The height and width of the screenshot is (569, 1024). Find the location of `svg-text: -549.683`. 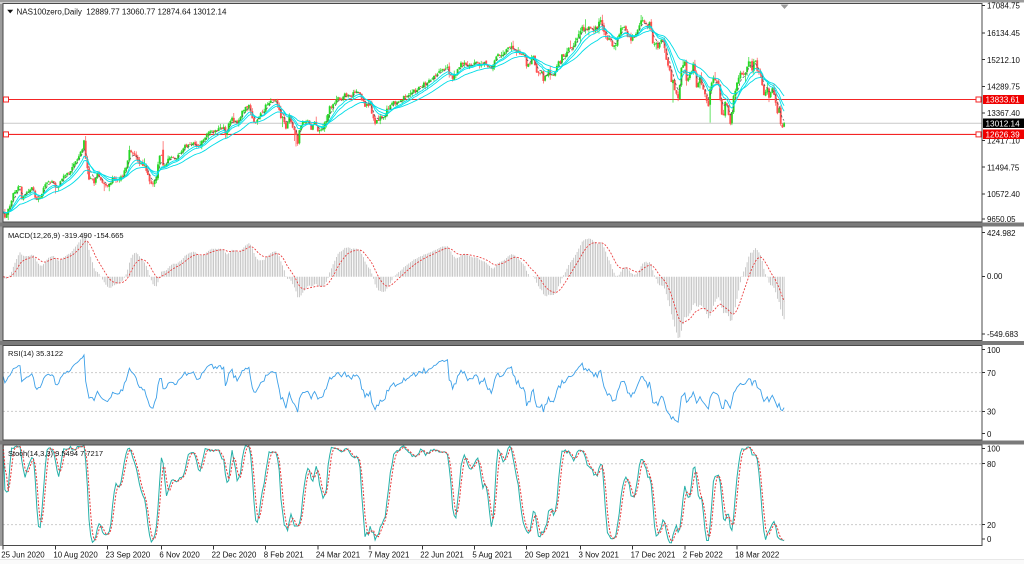

svg-text: -549.683 is located at coordinates (1003, 334).